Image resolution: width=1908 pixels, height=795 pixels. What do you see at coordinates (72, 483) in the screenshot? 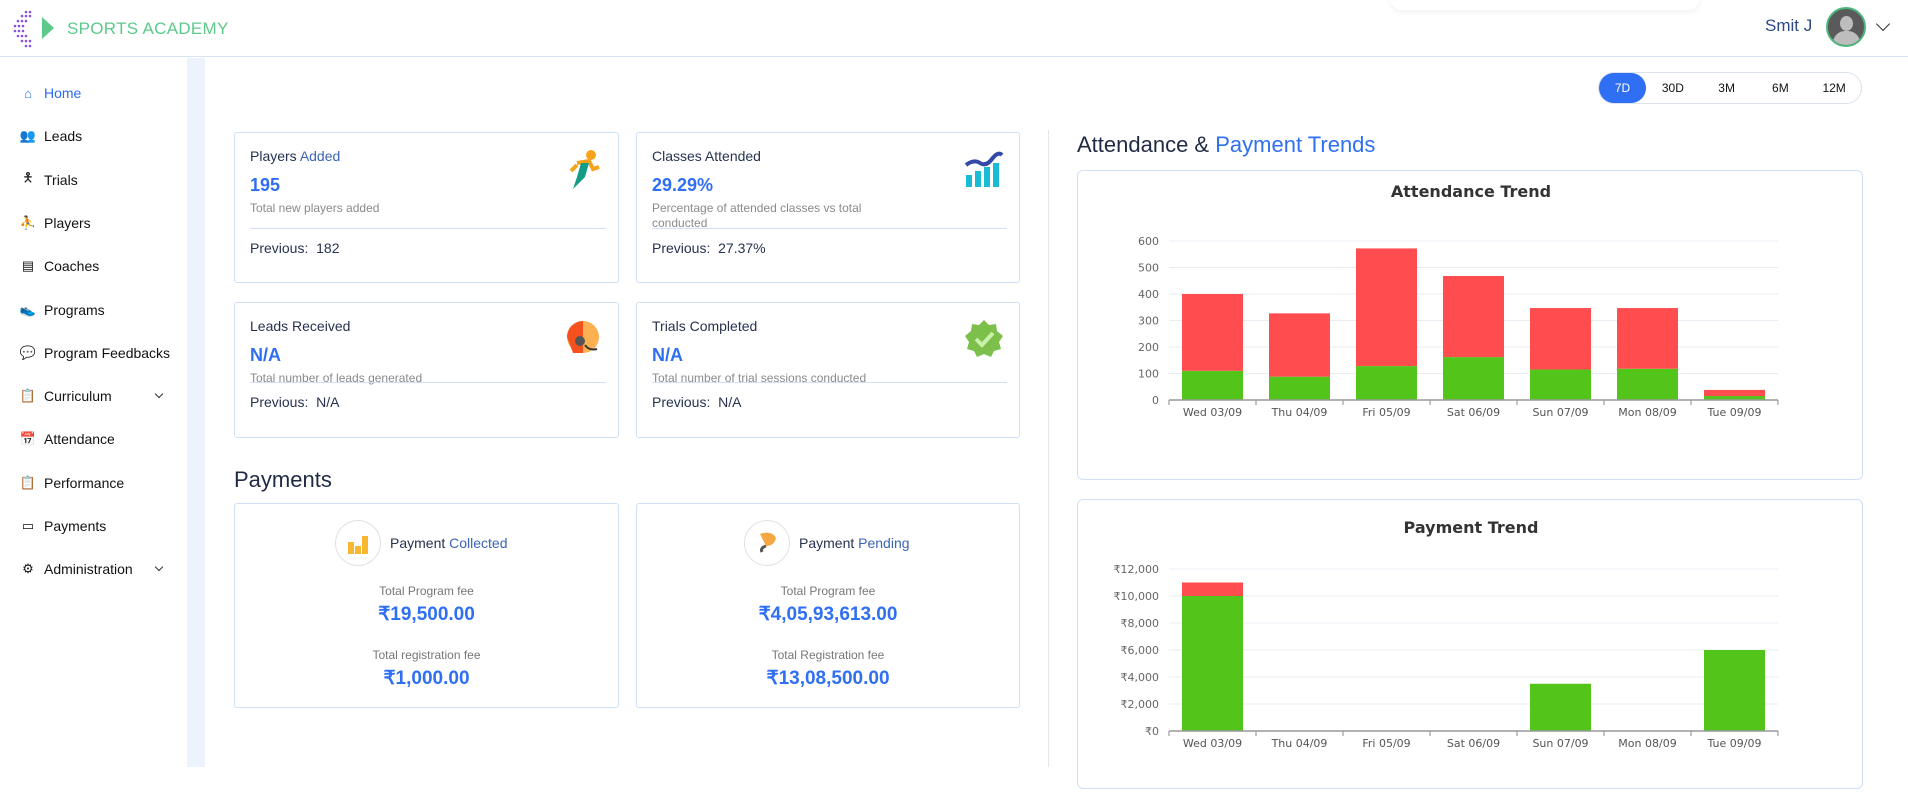
I see `sidebar-item-performance: 📋 Performance` at bounding box center [72, 483].